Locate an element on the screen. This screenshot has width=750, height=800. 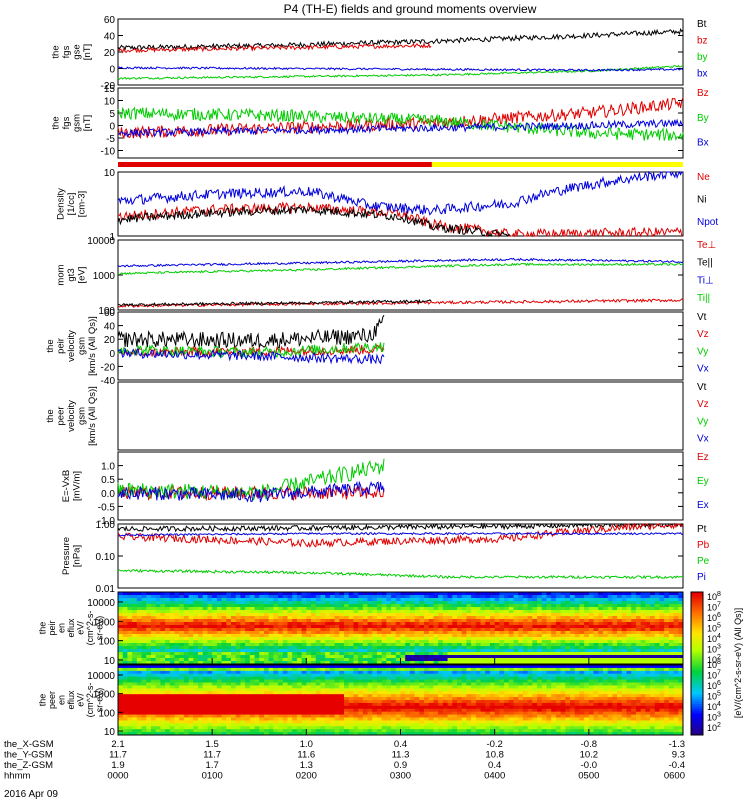
ytick-label: 1000 is located at coordinates (104, 622).